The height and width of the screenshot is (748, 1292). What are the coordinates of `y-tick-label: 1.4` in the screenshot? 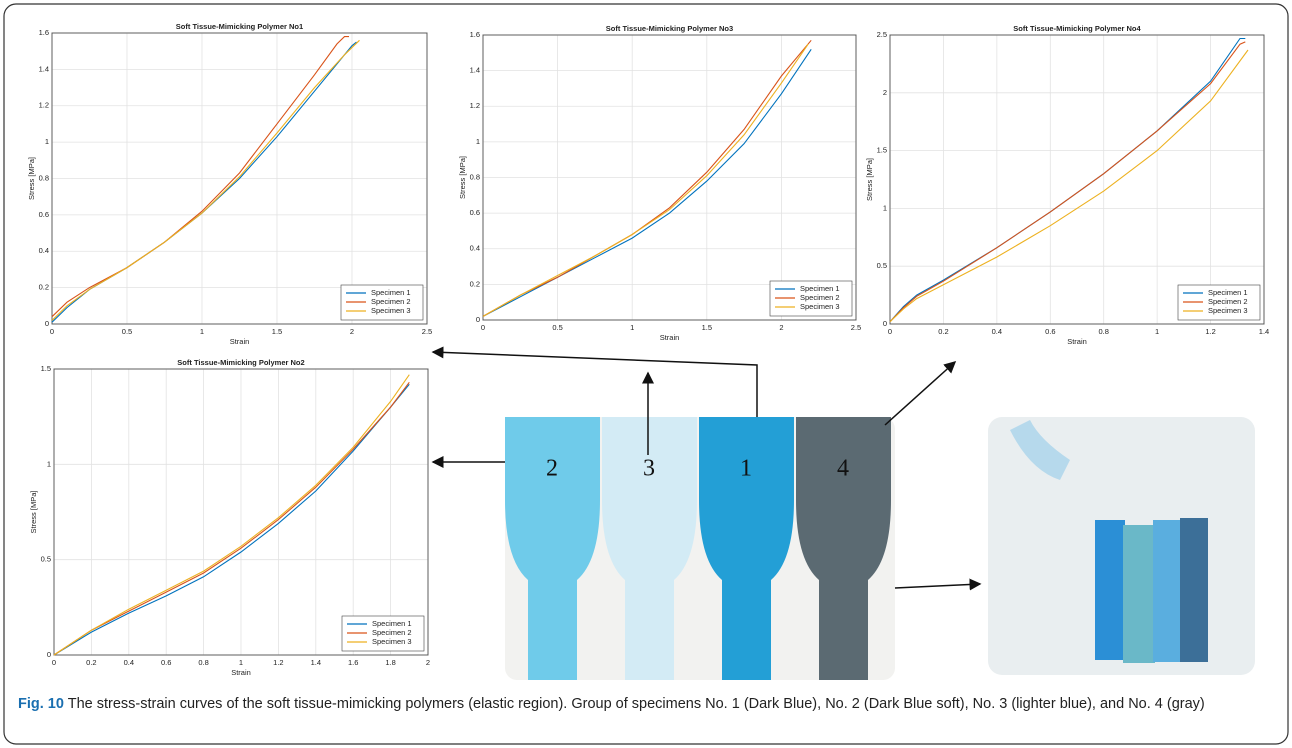 It's located at (44, 68).